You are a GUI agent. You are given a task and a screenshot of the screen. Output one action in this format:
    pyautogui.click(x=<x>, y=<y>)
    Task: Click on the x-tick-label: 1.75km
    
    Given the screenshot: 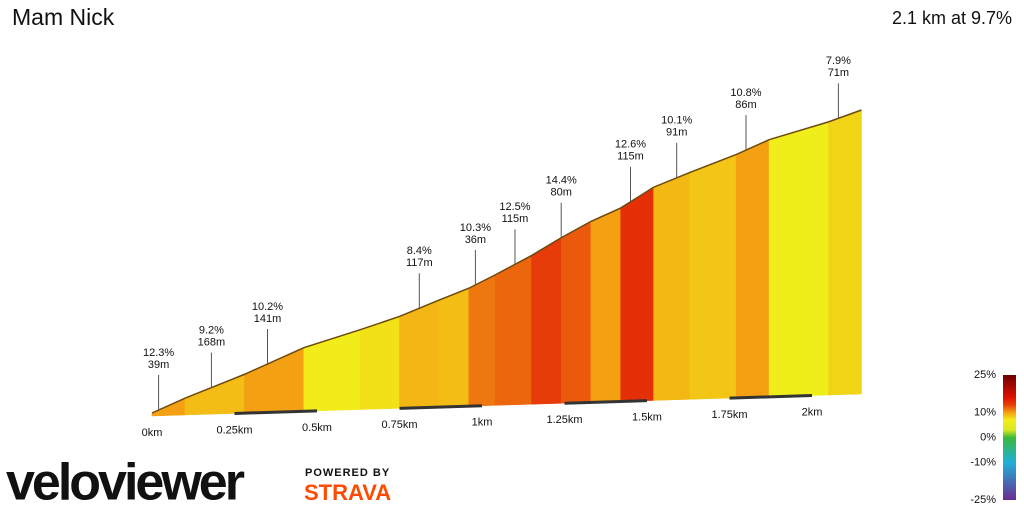 What is the action you would take?
    pyautogui.click(x=729, y=415)
    